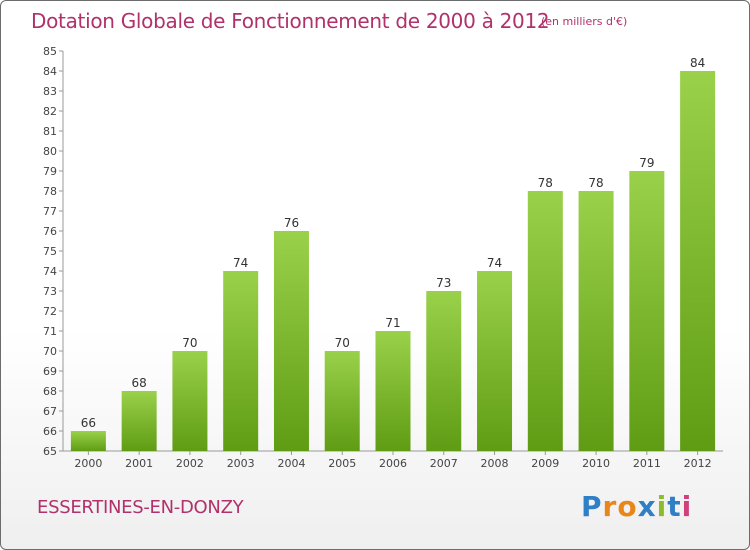  What do you see at coordinates (139, 421) in the screenshot?
I see `bar-2001` at bounding box center [139, 421].